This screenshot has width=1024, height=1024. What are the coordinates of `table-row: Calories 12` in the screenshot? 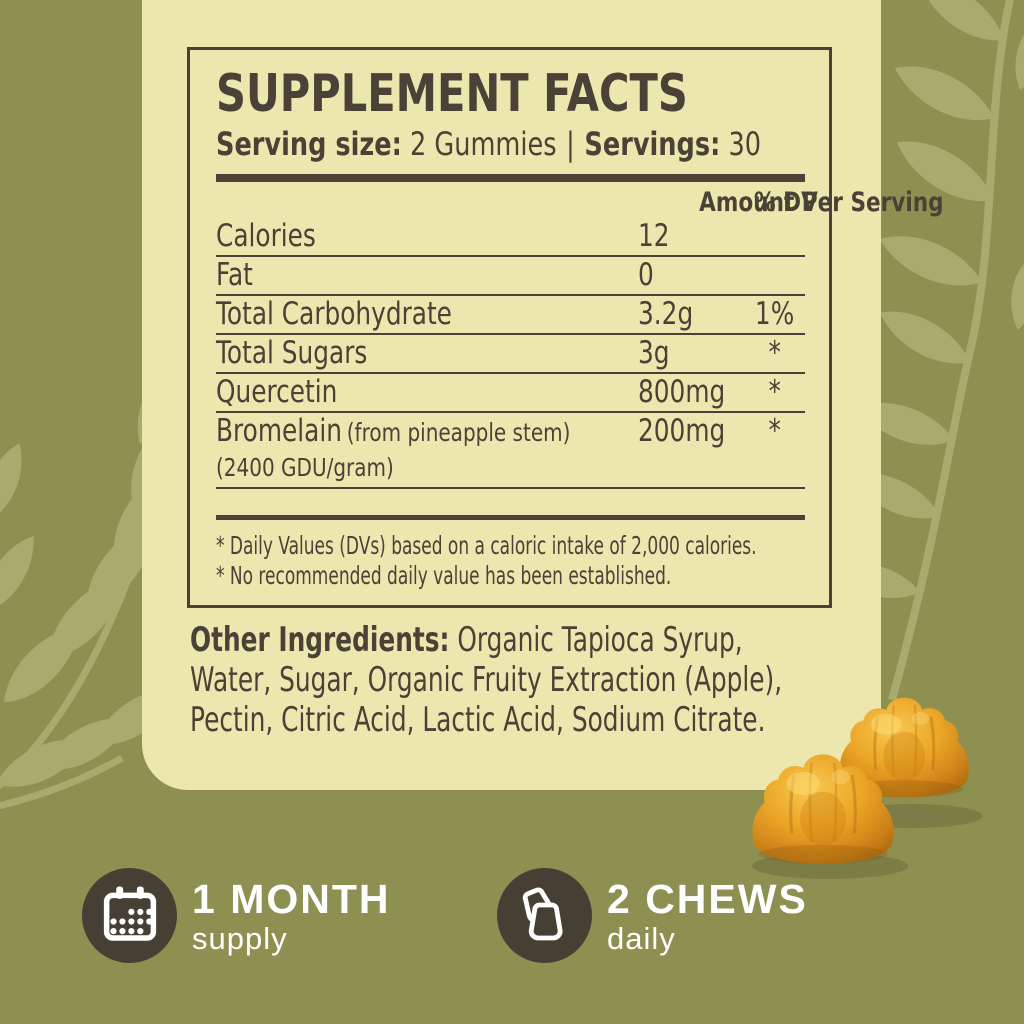 It's located at (510, 238).